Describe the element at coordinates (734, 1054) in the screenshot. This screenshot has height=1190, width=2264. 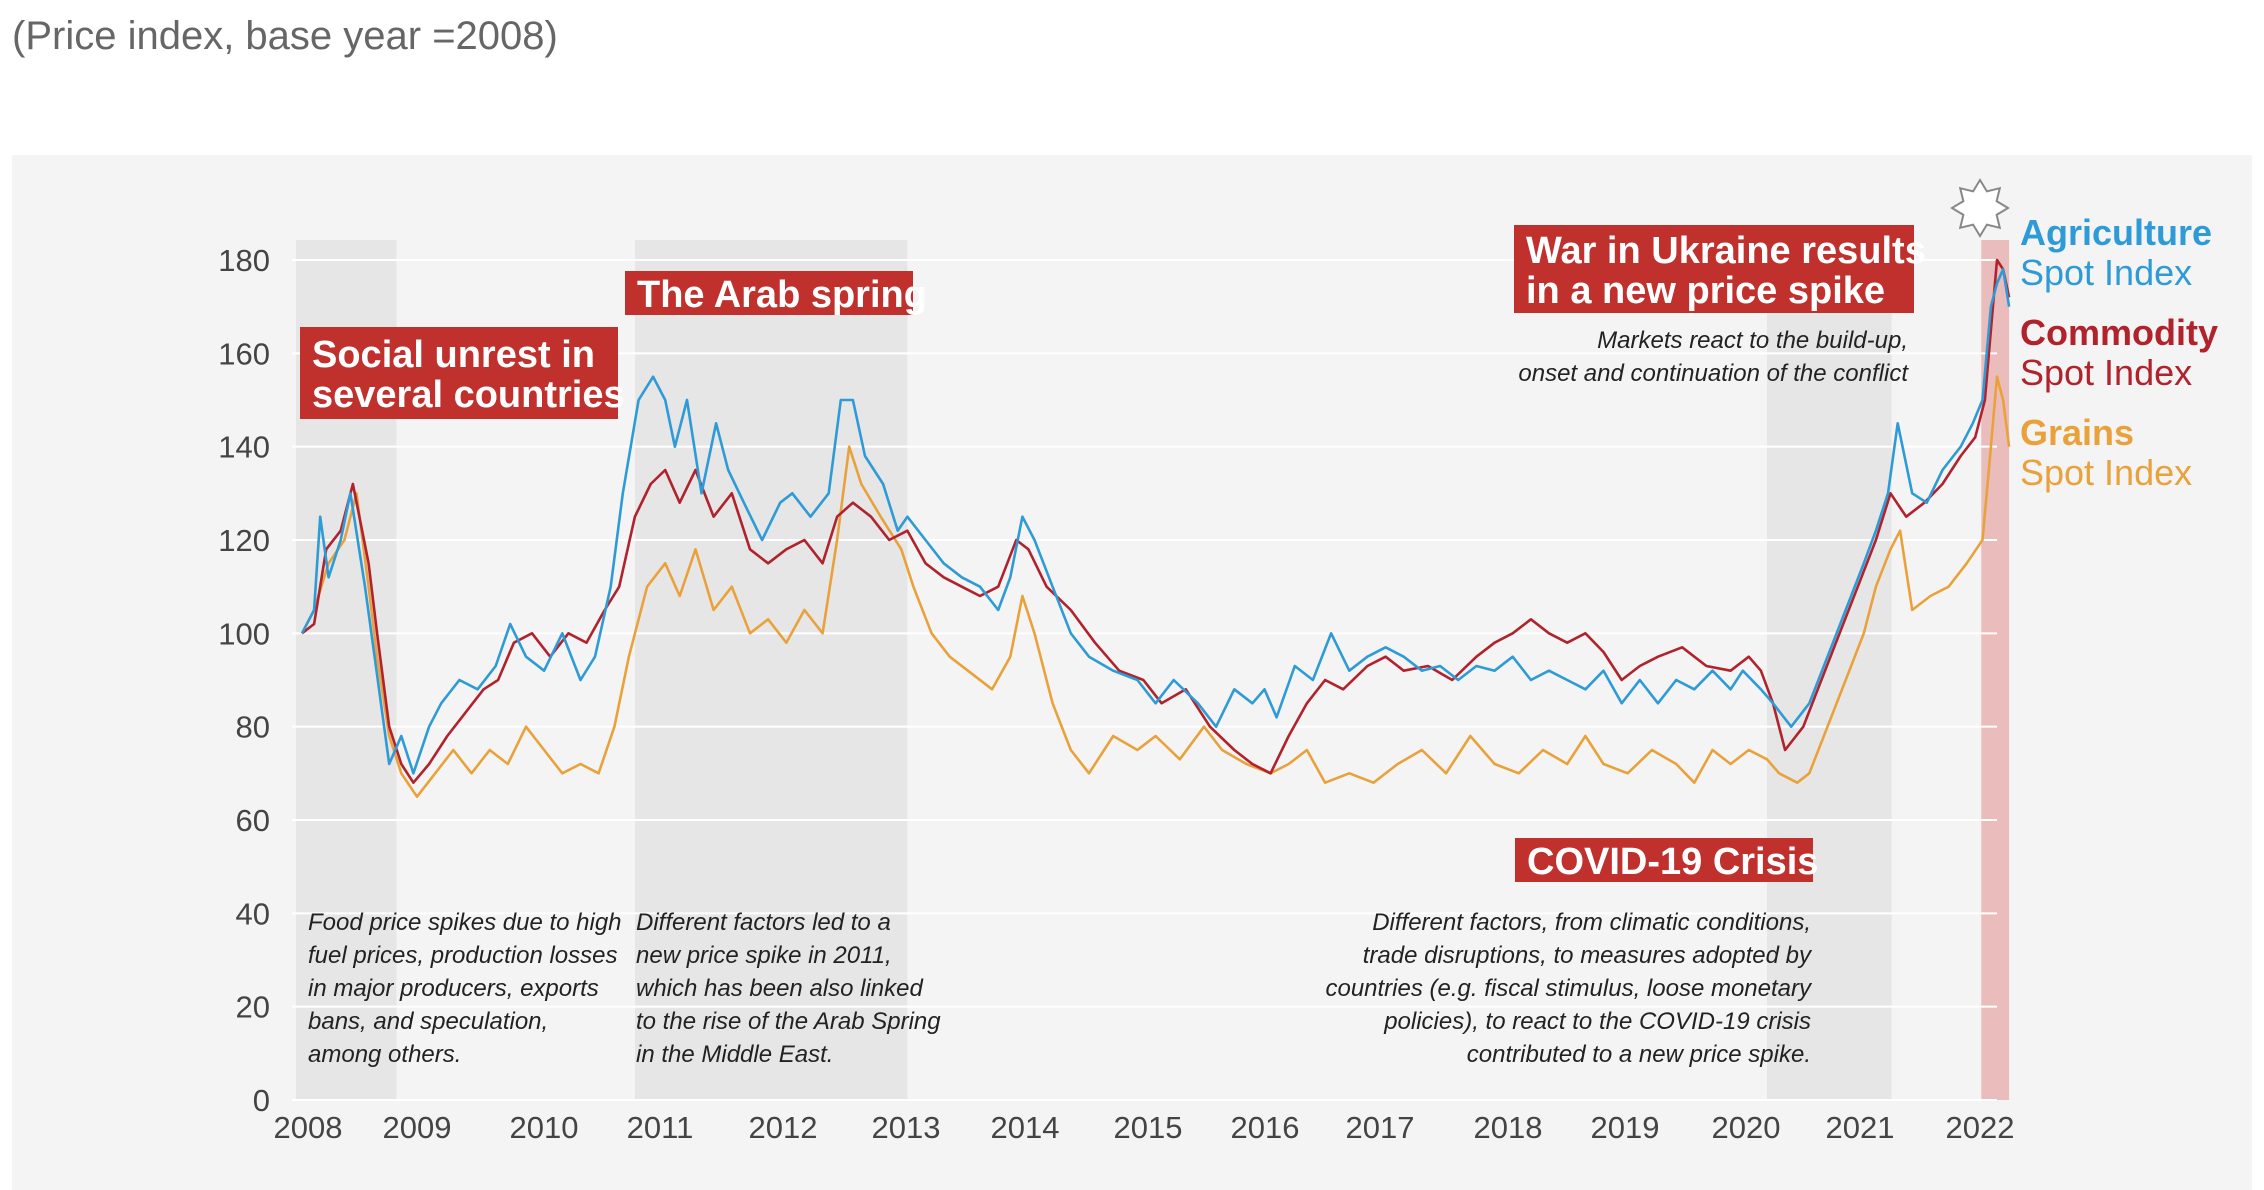
I see `arab_spring-note-line: in the Middle East.` at that location.